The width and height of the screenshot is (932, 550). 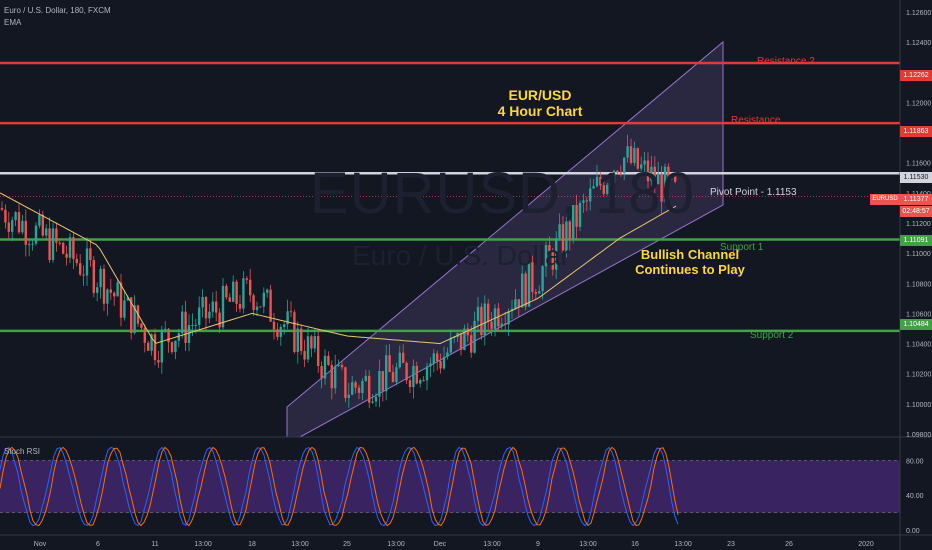 I want to click on price-tick-label: 1.10200, so click(x=918, y=375).